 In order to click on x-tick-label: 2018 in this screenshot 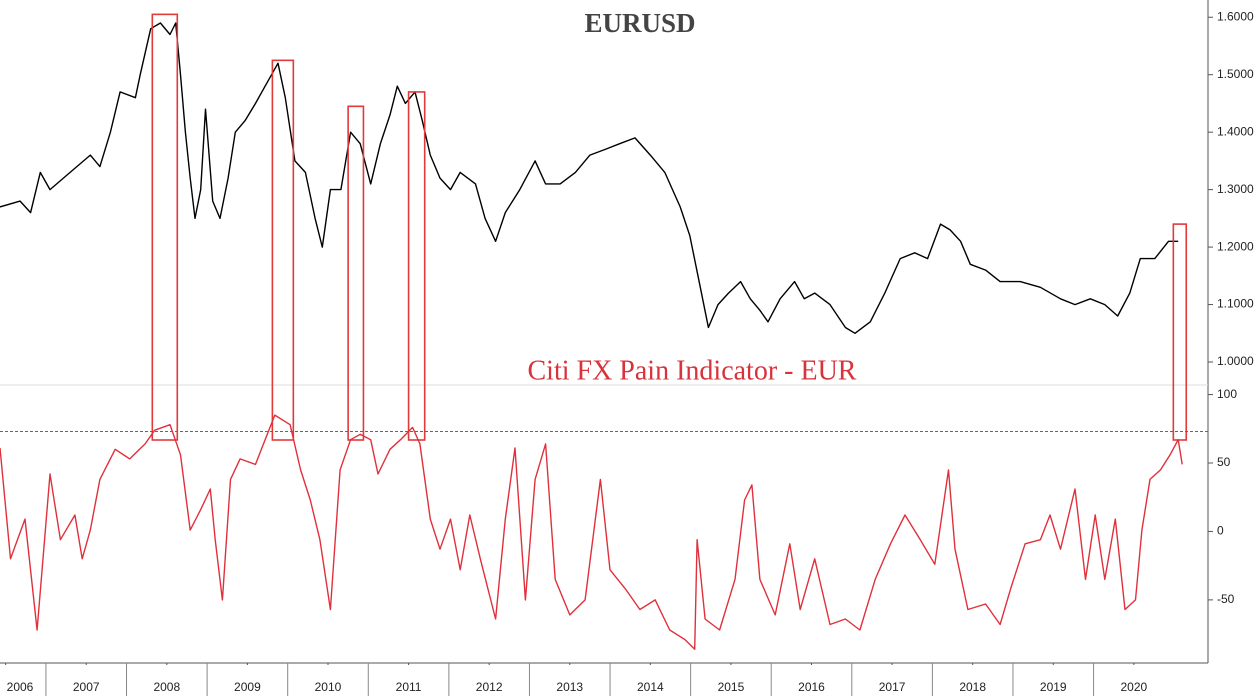, I will do `click(972, 687)`.